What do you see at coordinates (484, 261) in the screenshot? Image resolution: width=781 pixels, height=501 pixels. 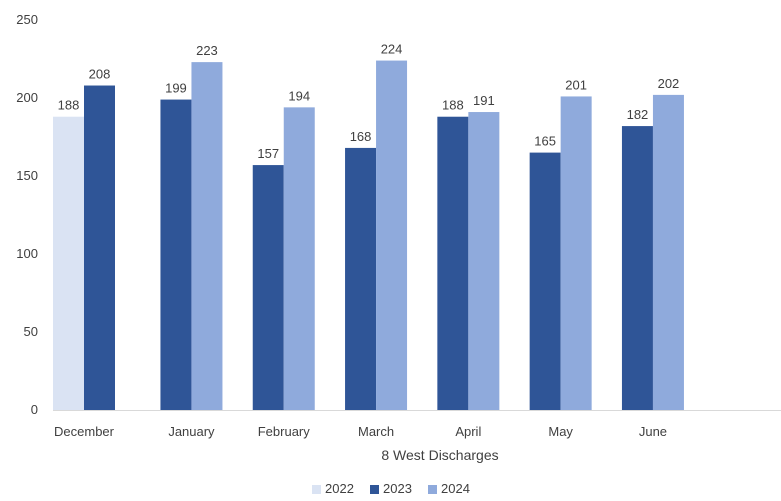 I see `bar-2024-april` at bounding box center [484, 261].